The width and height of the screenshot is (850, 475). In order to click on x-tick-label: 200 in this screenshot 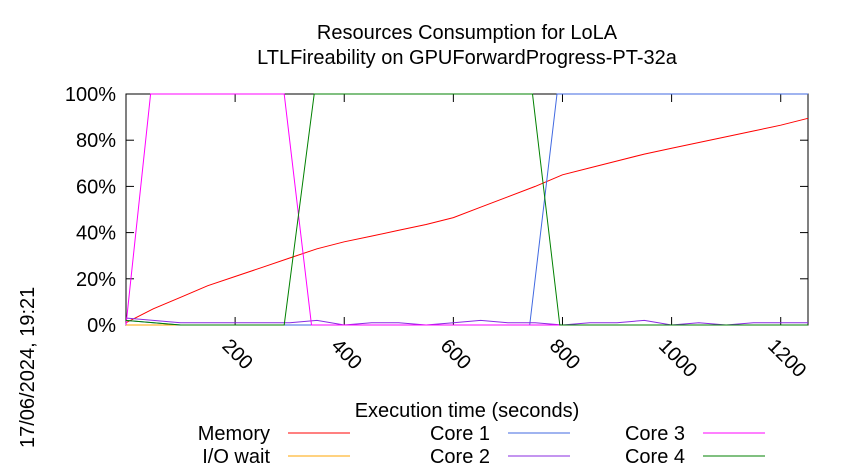, I will do `click(237, 354)`.